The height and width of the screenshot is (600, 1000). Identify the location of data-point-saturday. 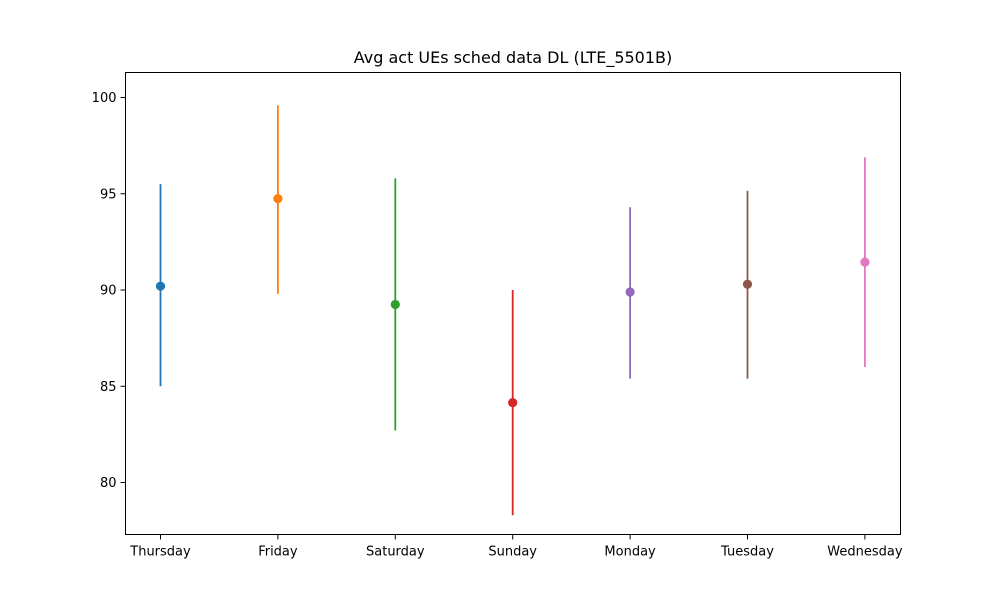
(395, 304).